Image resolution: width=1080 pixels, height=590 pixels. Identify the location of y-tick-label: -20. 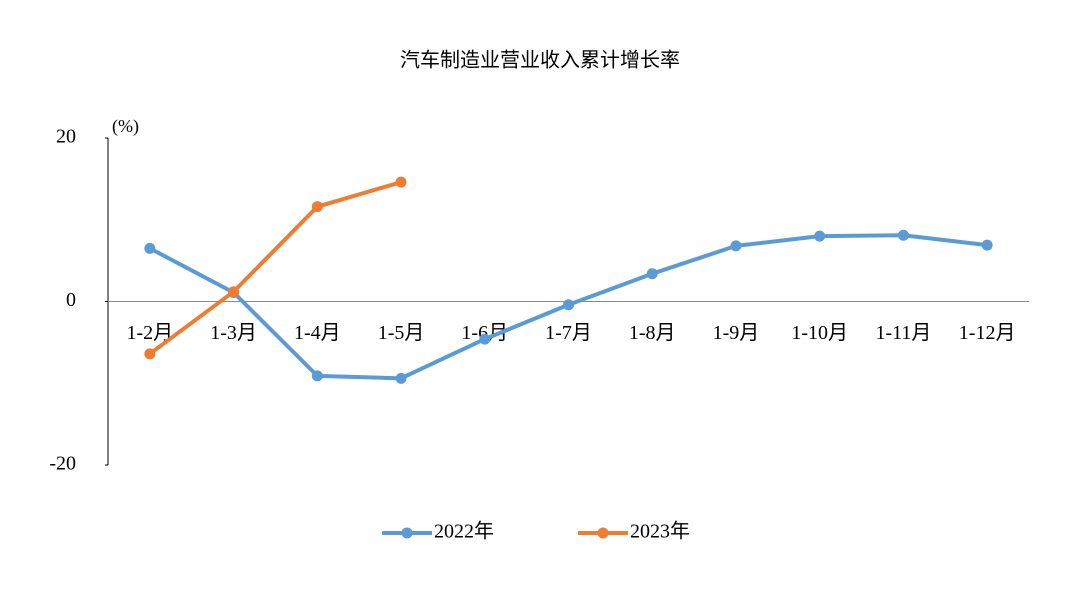
(62, 464).